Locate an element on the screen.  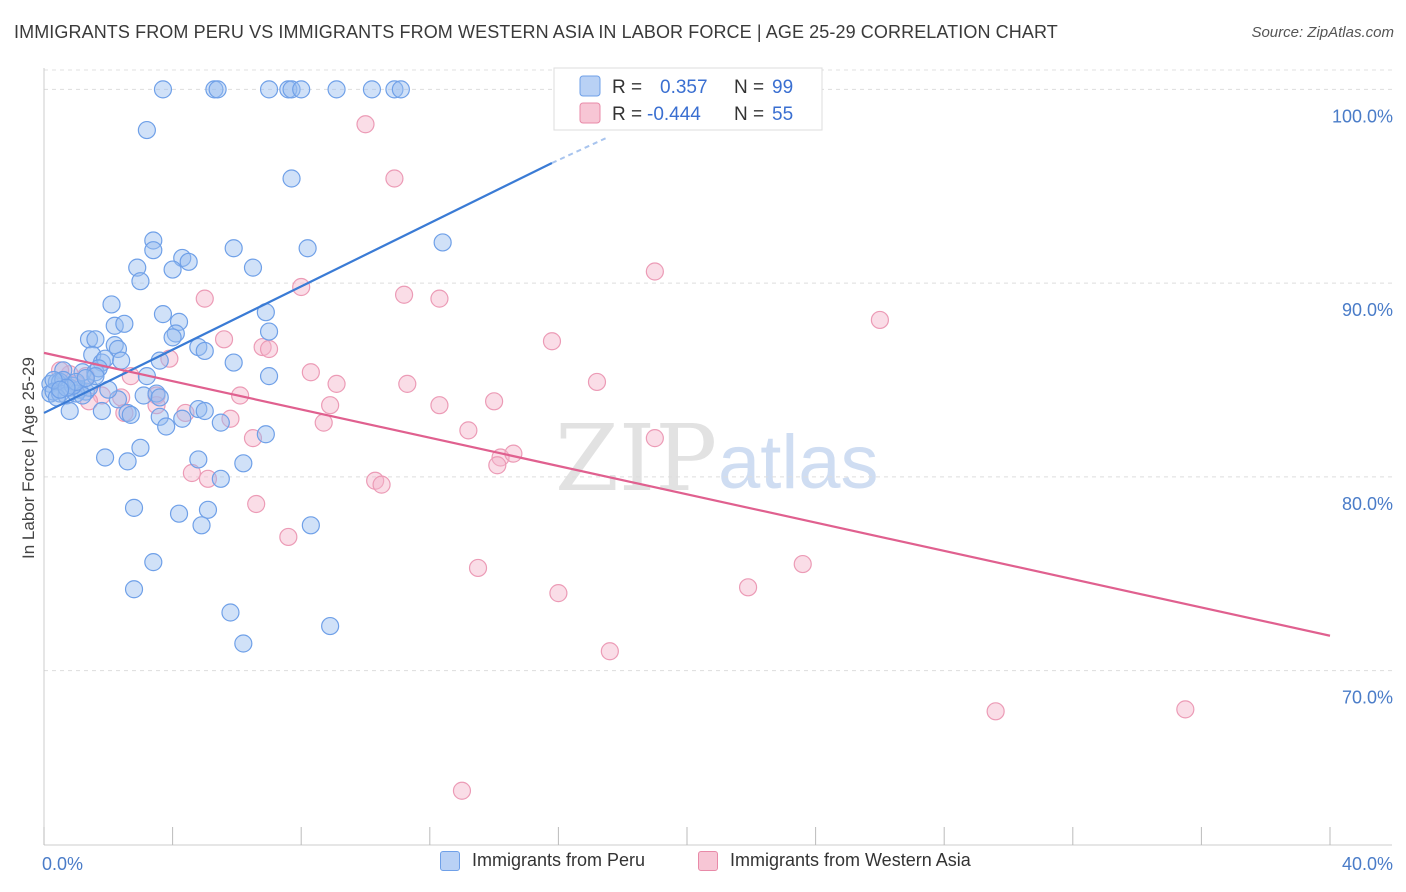
bottom-legend-western-asia: Immigrants from Western Asia is located at coordinates (834, 860).